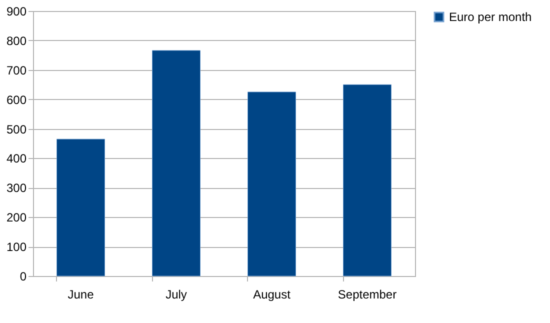 The image size is (550, 323). What do you see at coordinates (176, 295) in the screenshot?
I see `x-tick-label: July` at bounding box center [176, 295].